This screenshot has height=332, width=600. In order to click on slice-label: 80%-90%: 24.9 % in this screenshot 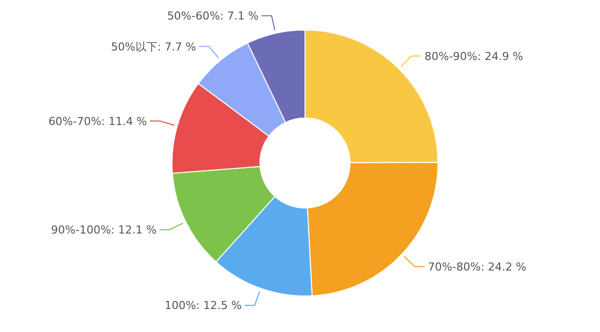, I will do `click(474, 56)`.